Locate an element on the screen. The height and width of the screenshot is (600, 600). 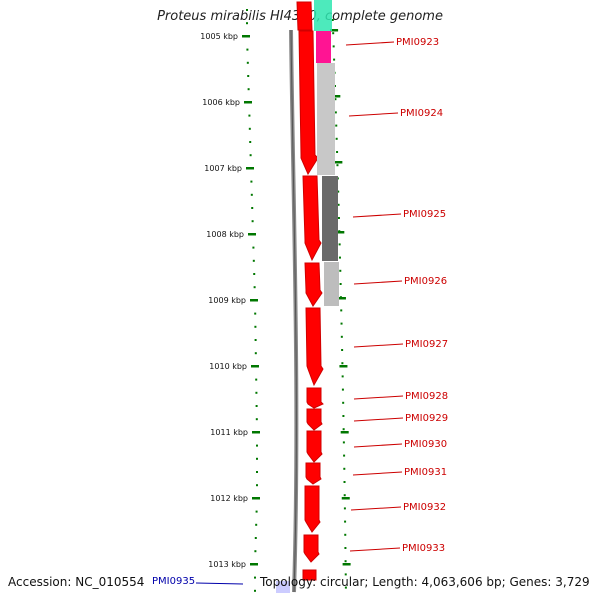
gene-label: PMI0932 is located at coordinates (424, 507).